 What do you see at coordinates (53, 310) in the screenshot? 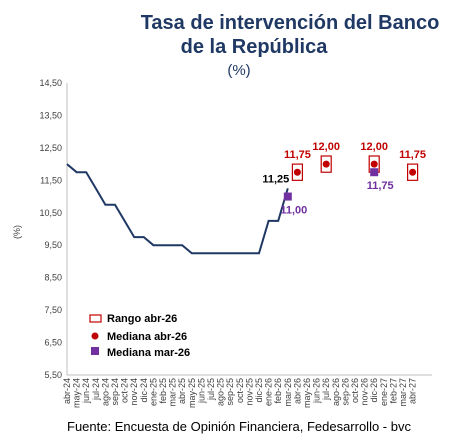
I see `y-tick-label: 7,50` at bounding box center [53, 310].